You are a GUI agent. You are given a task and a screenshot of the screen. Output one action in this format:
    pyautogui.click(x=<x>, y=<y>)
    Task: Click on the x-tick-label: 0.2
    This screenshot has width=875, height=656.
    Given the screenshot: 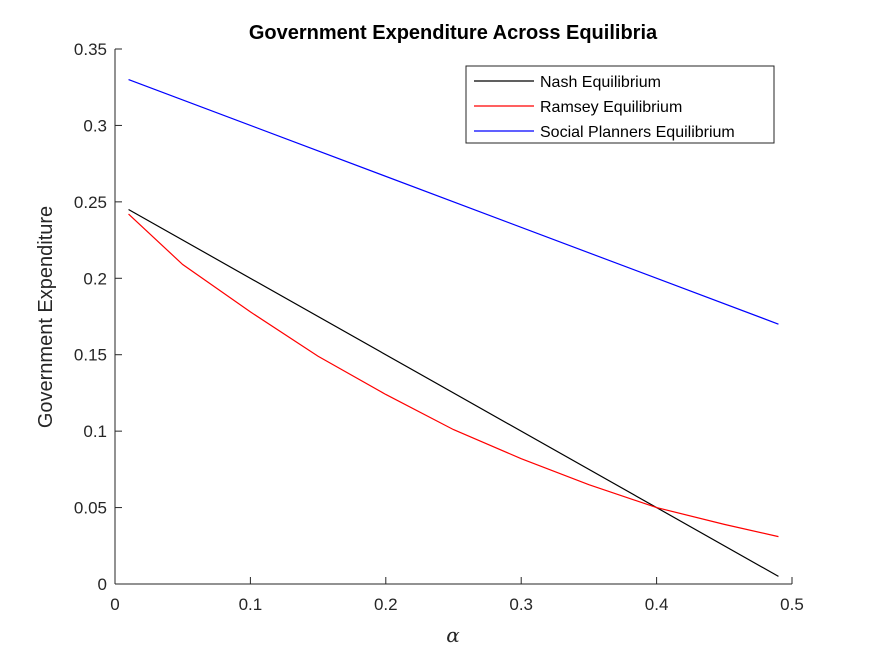 What is the action you would take?
    pyautogui.click(x=386, y=604)
    